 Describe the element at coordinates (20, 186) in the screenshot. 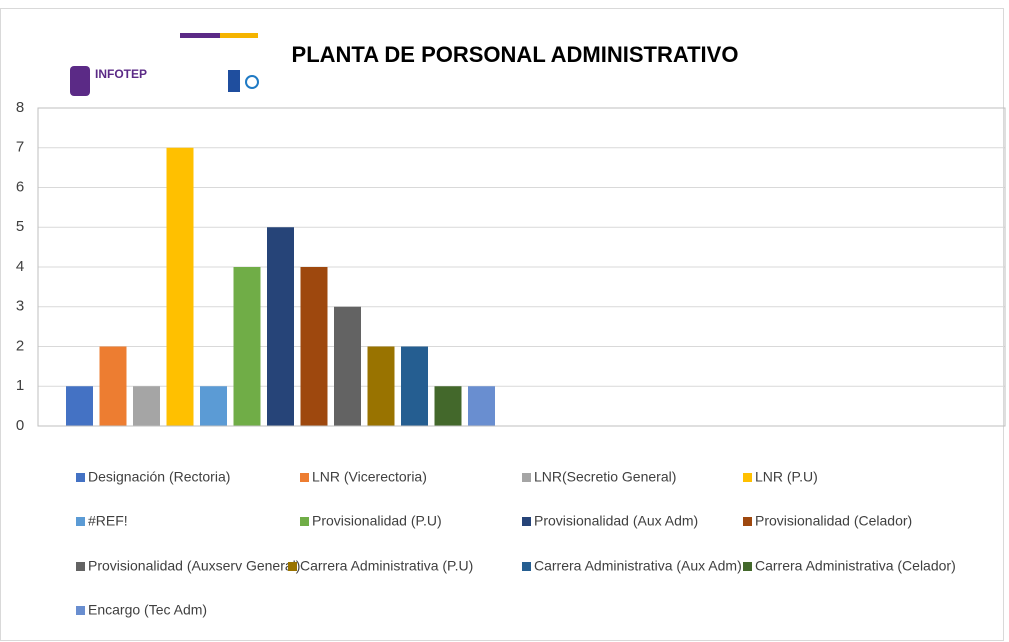

I see `y-tick-label: 6` at that location.